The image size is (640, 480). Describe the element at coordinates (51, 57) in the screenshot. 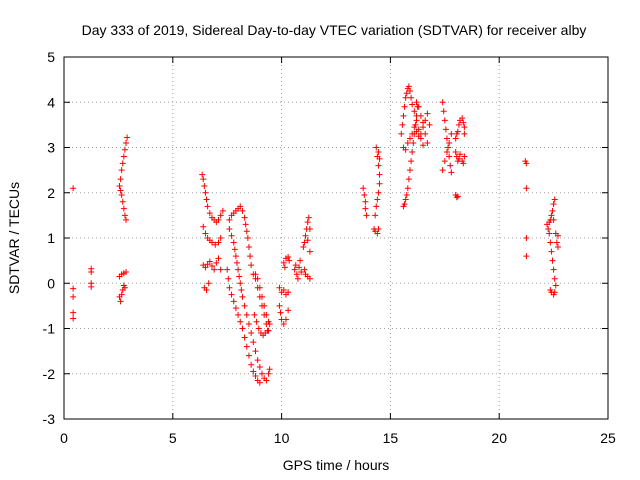

I see `y-tick-label: 5` at that location.